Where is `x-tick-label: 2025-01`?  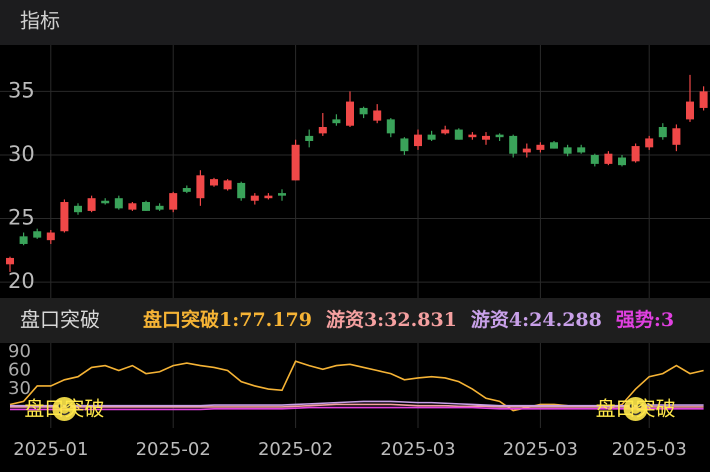 x-tick-label: 2025-01 is located at coordinates (50, 449).